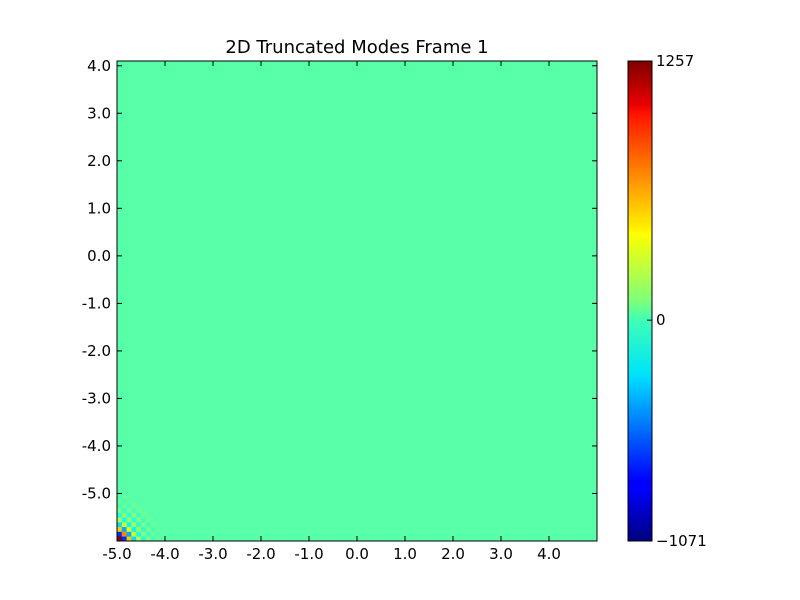  What do you see at coordinates (96, 351) in the screenshot?
I see `y-tick-label: -2.0` at bounding box center [96, 351].